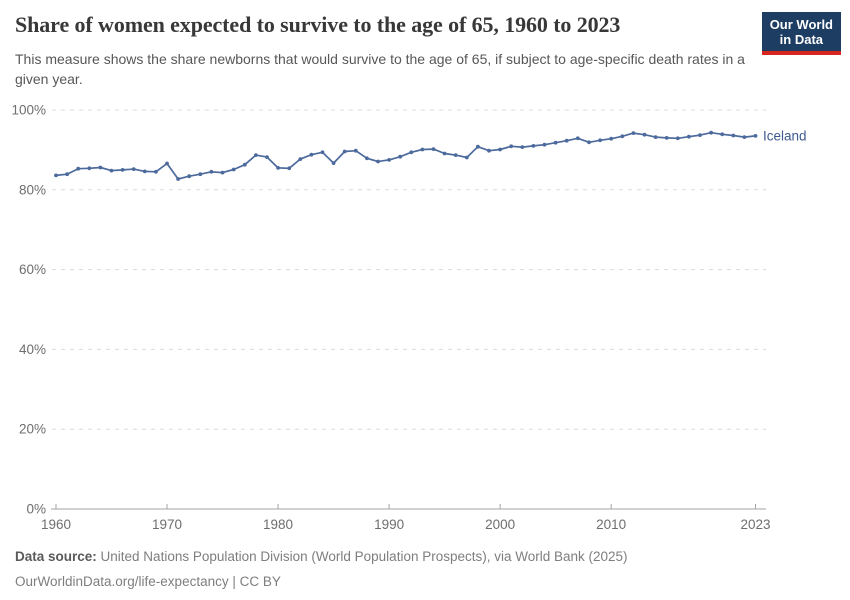 The height and width of the screenshot is (600, 850). I want to click on y-tick-label: 0%, so click(36, 509).